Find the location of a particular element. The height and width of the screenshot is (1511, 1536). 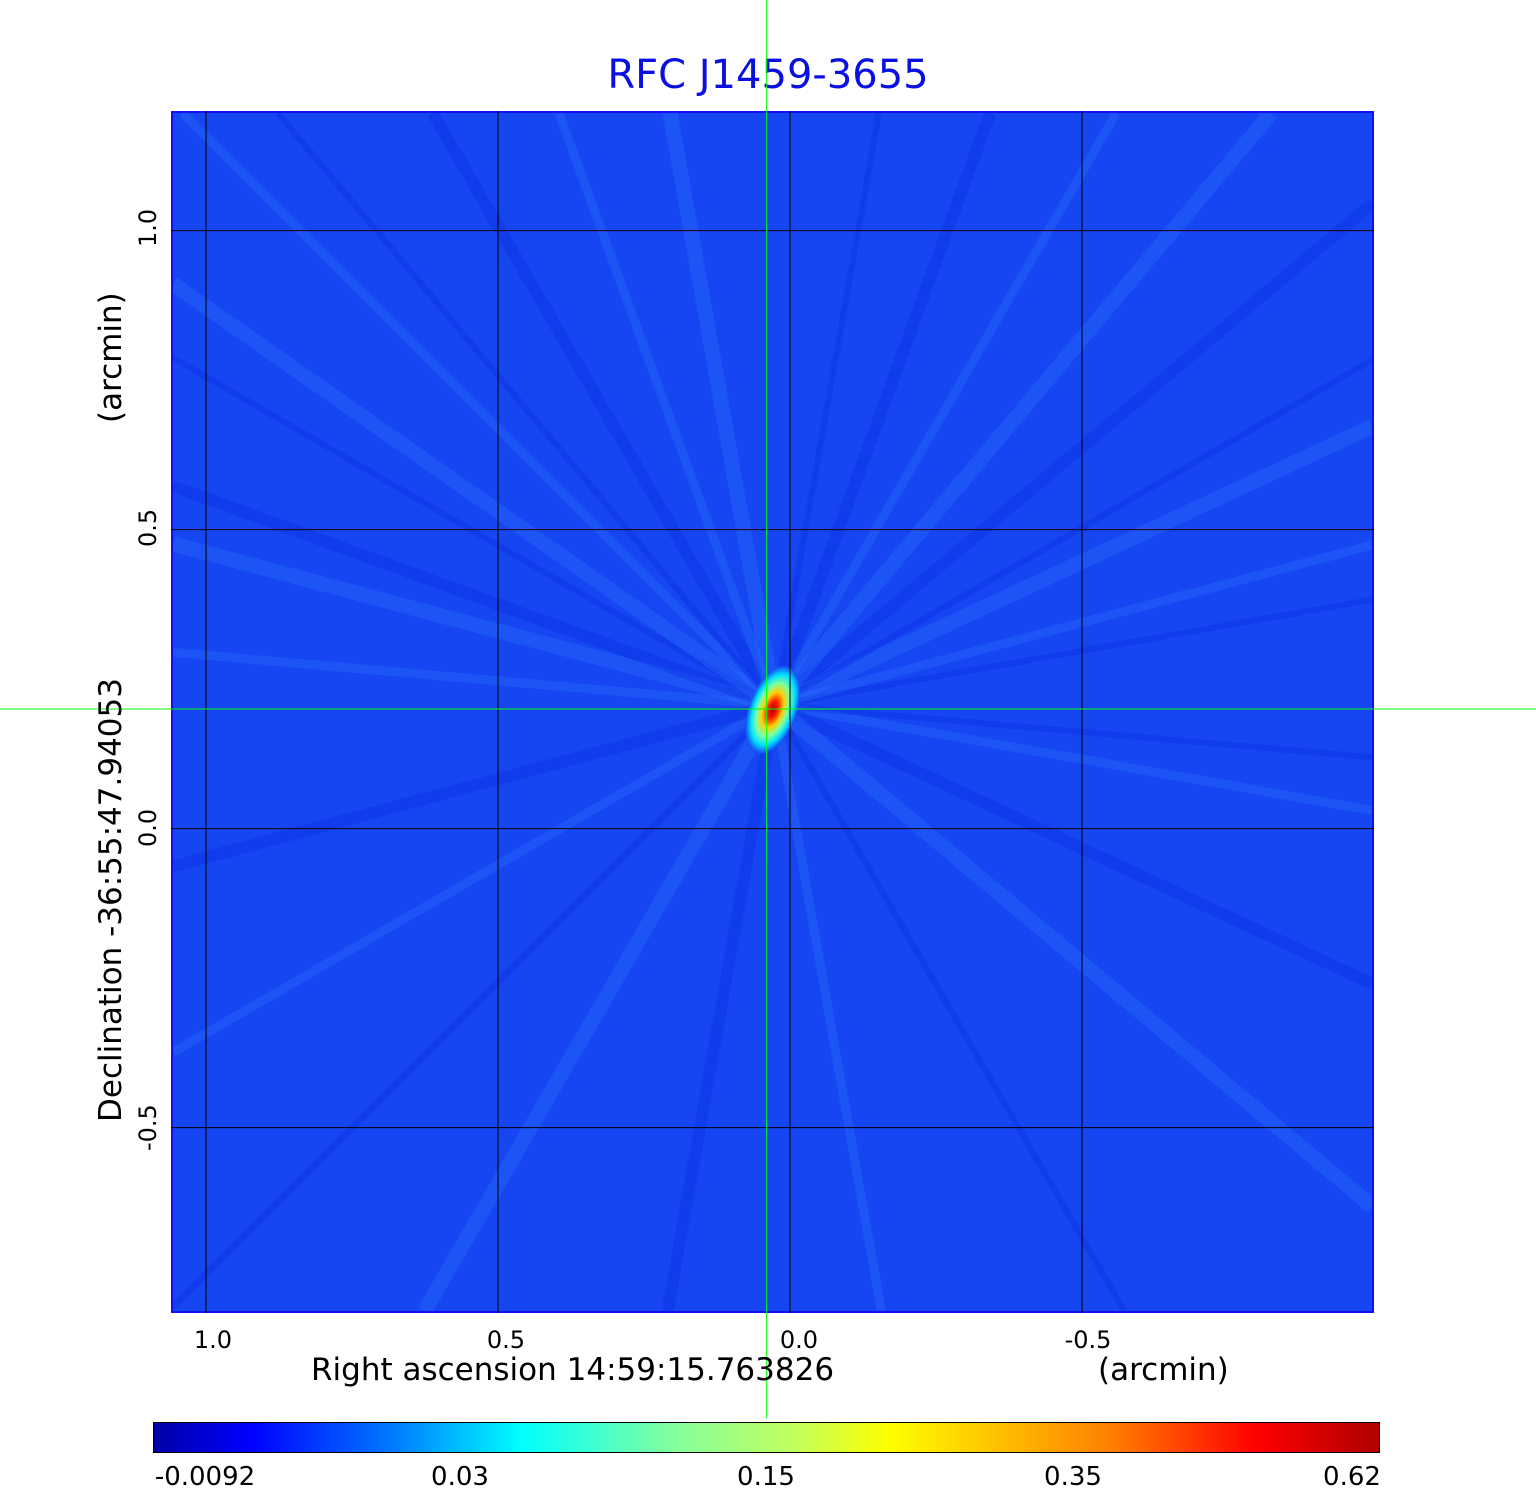

colorbar is located at coordinates (766, 1437).